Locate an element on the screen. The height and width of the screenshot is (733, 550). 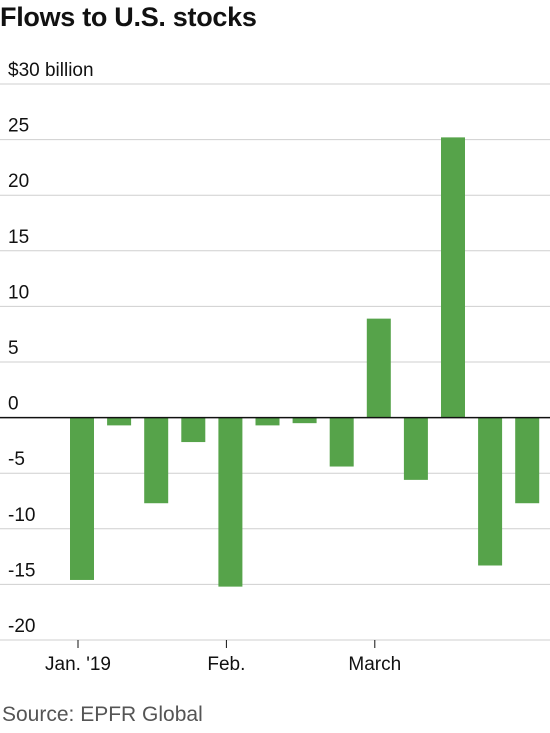
y-tick-label: -5 is located at coordinates (16, 459).